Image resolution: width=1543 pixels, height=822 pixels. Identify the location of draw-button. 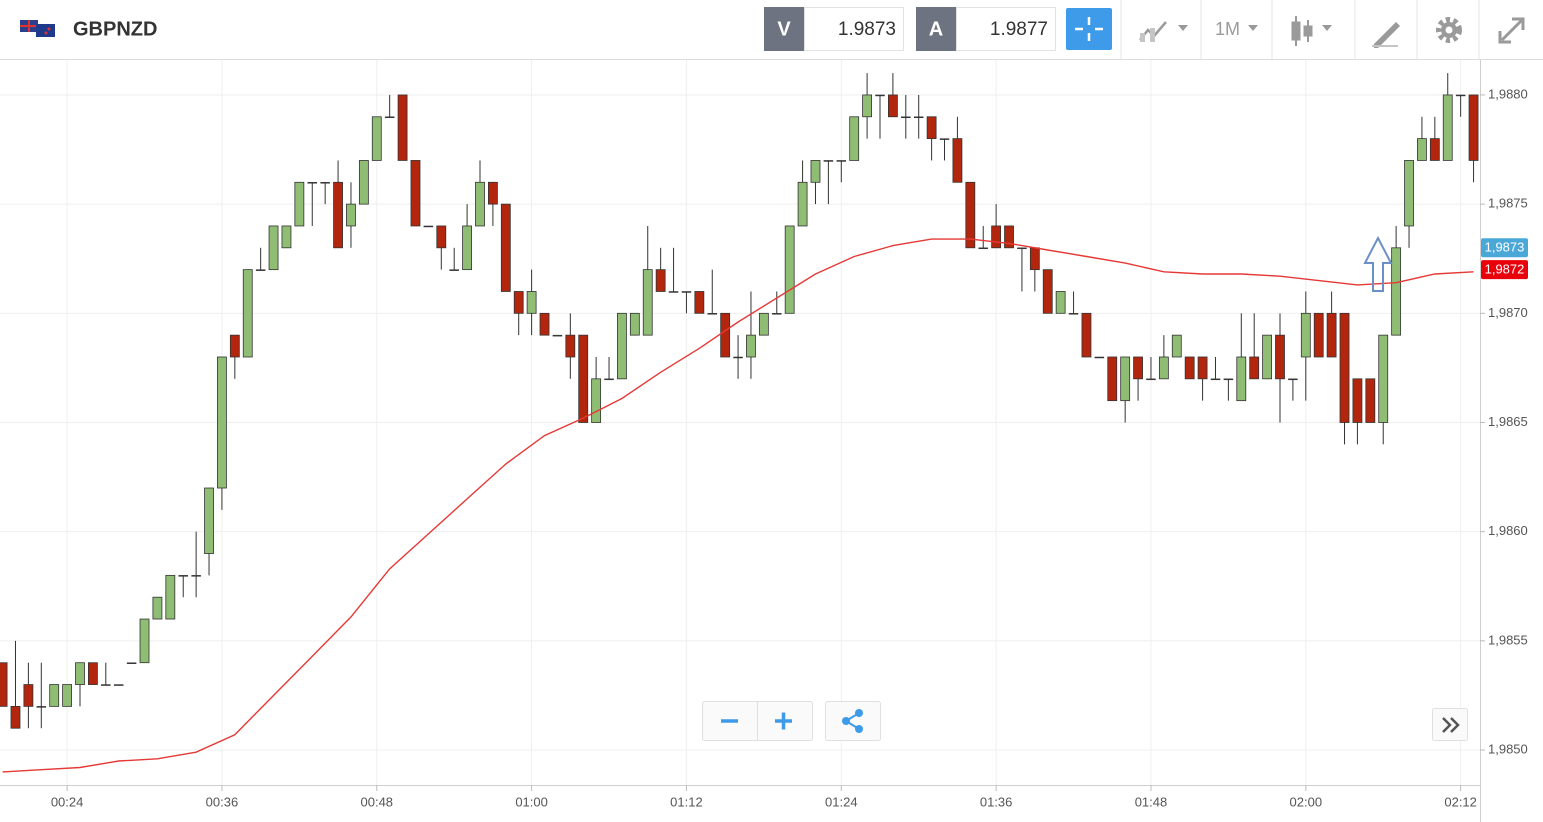
(1386, 35).